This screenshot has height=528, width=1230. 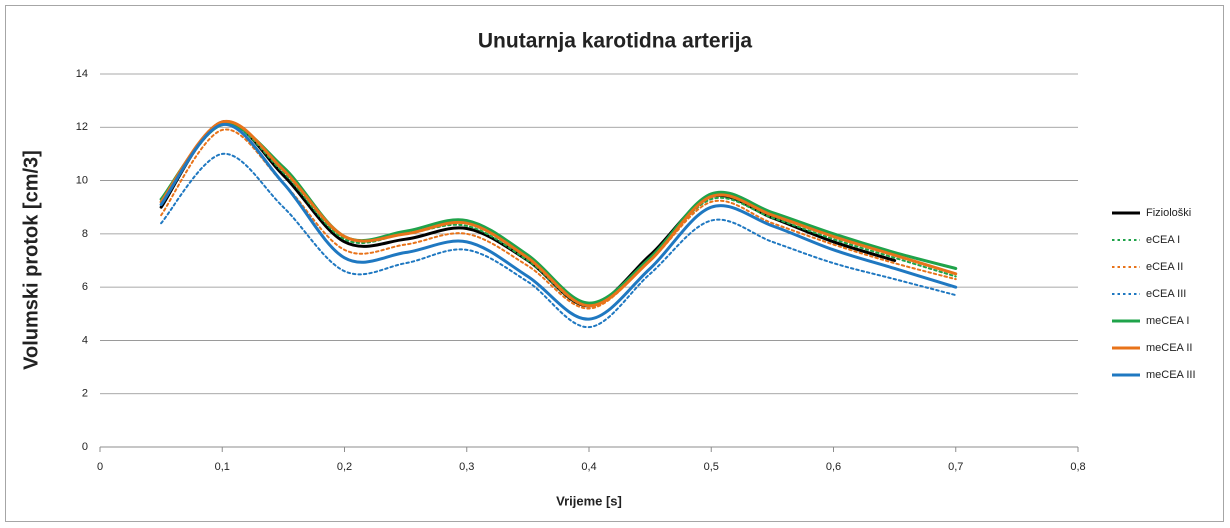 What do you see at coordinates (1169, 348) in the screenshot?
I see `legend-label: meCEA II` at bounding box center [1169, 348].